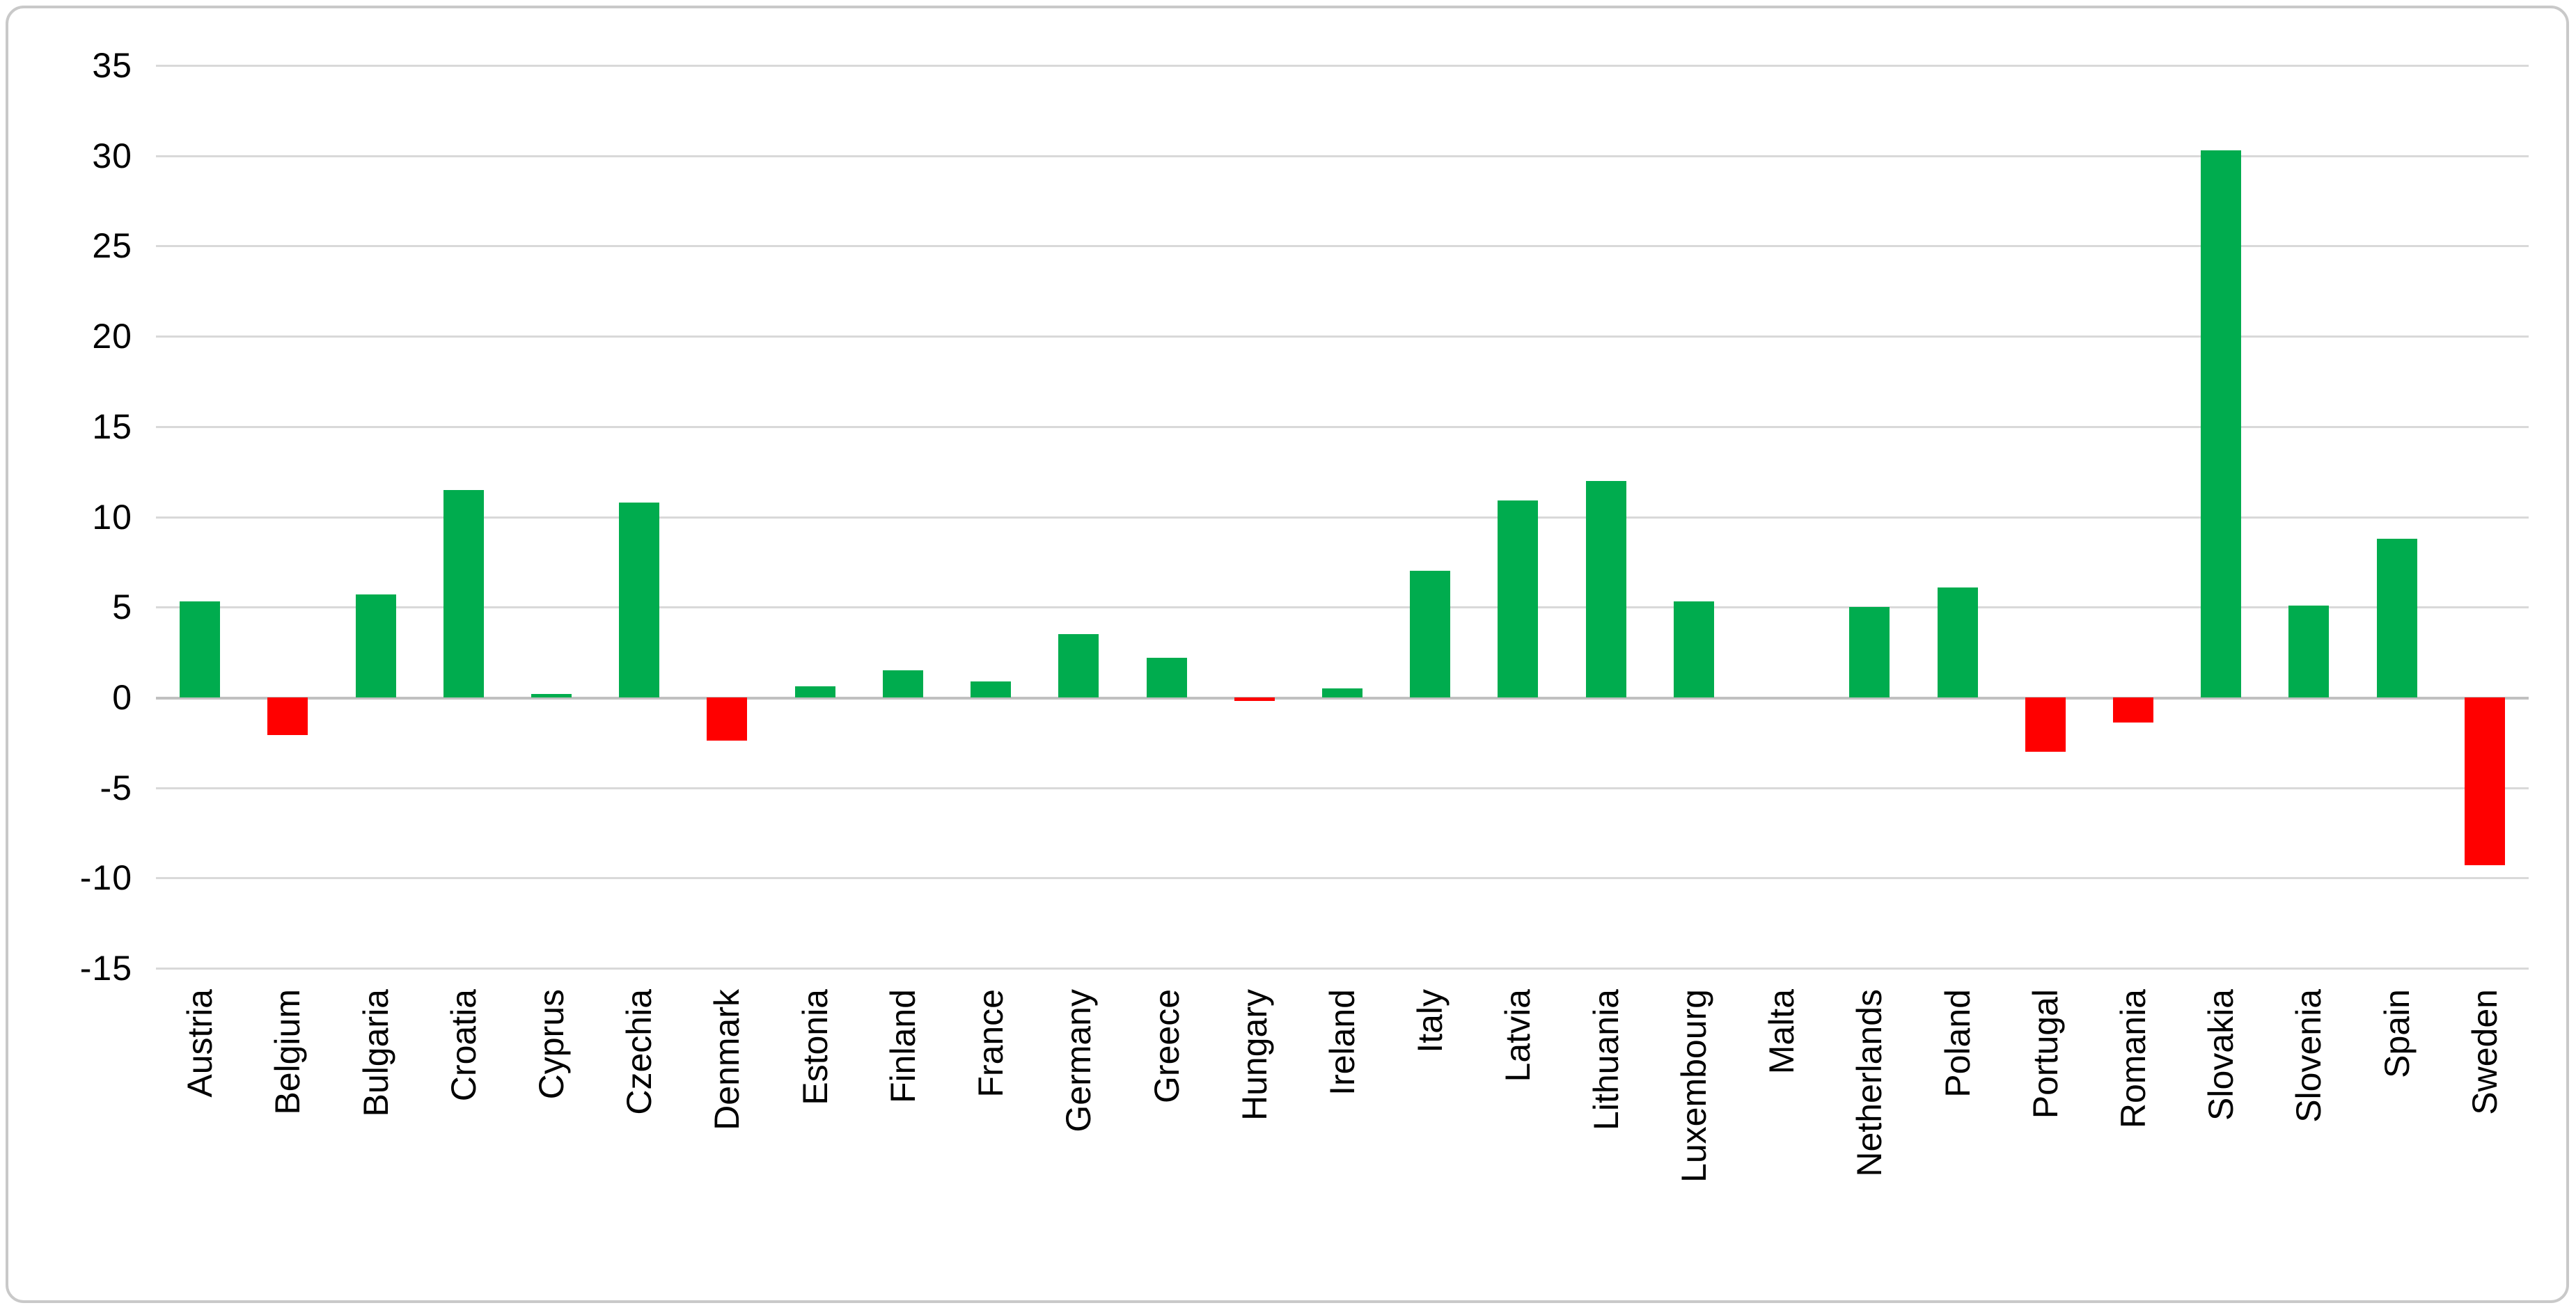  Describe the element at coordinates (116, 787) in the screenshot. I see `y-axis-tick-label: -5` at that location.